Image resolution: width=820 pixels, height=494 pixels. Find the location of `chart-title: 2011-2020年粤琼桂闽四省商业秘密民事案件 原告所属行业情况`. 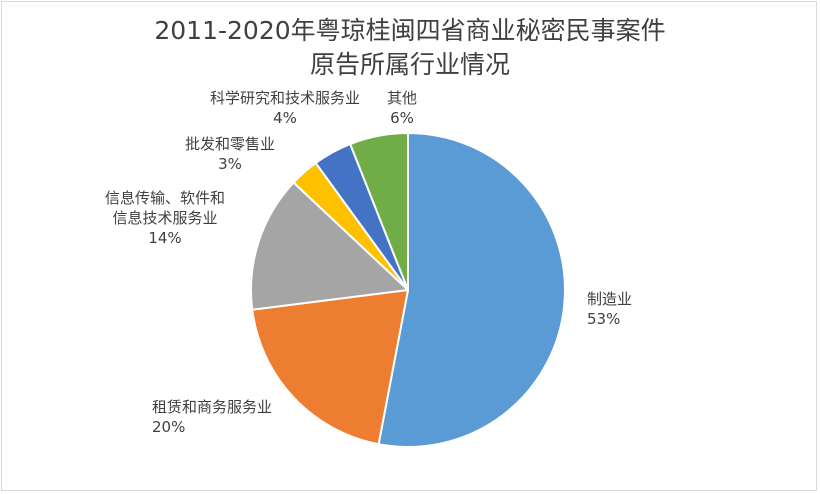

chart-title: 2011-2020年粤琼桂闽四省商业秘密民事案件 原告所属行业情况 is located at coordinates (410, 48).